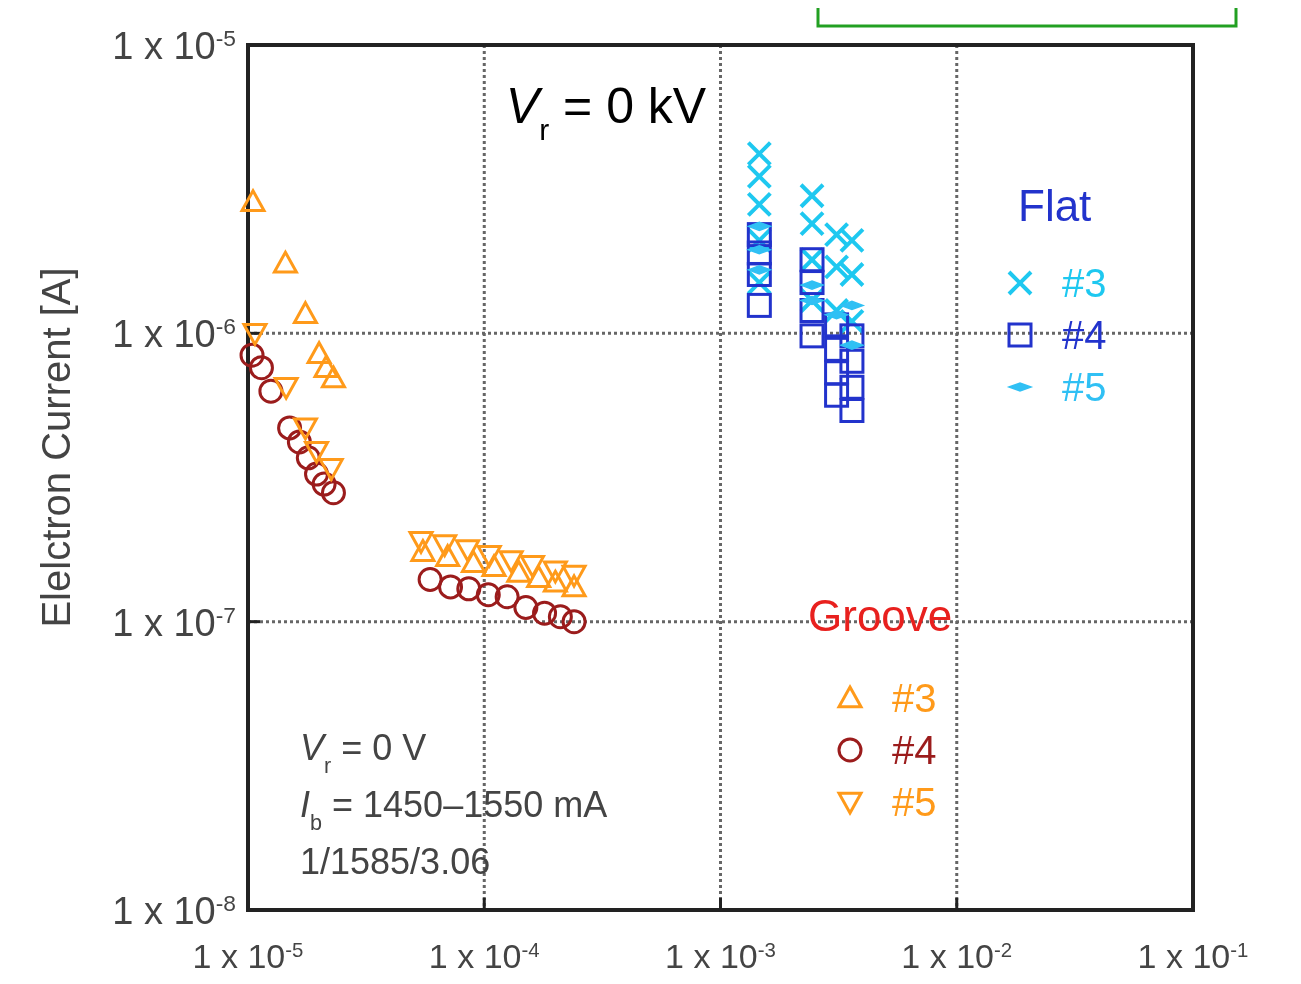 This screenshot has height=984, width=1301. Describe the element at coordinates (363, 752) in the screenshot. I see `annotation: V$_{r}$ = 0 V` at that location.